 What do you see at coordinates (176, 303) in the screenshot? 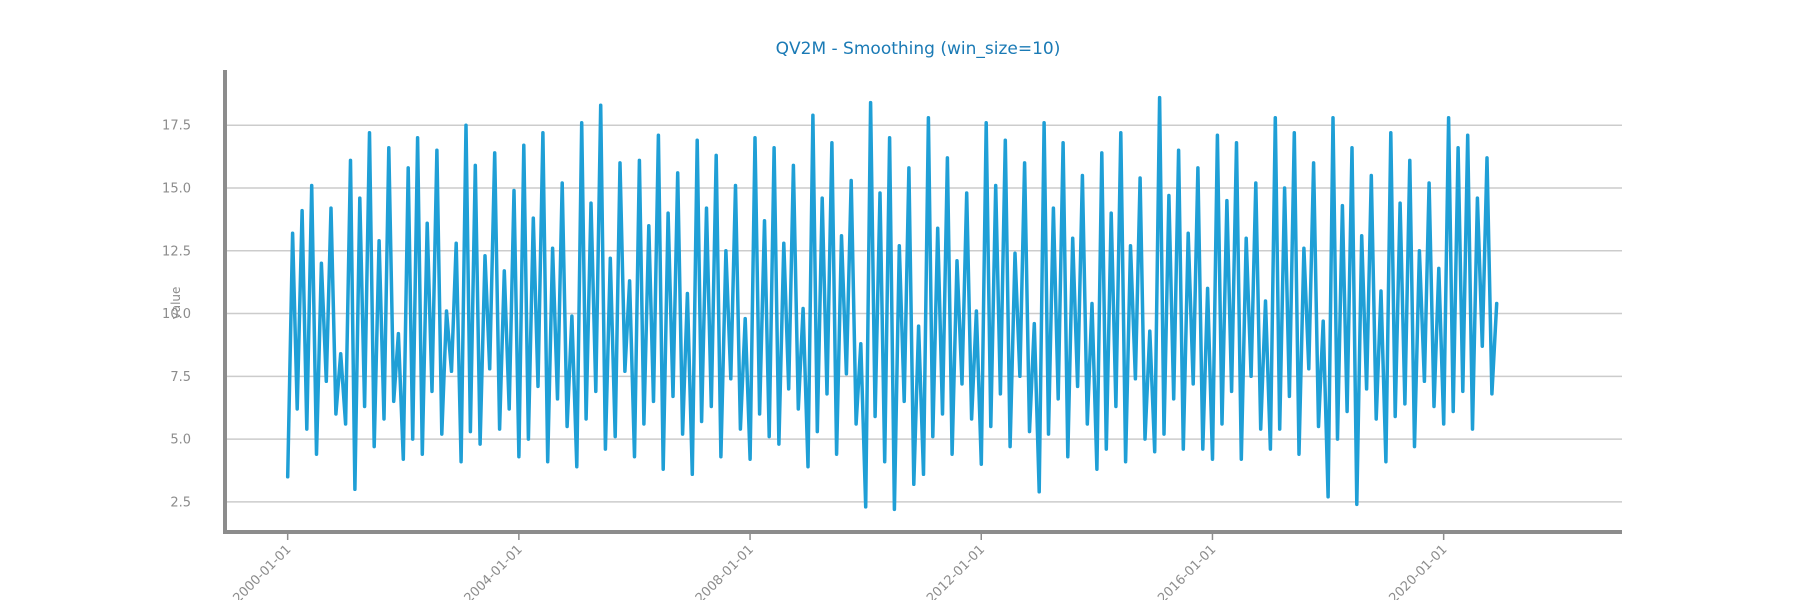
I see `y-axis-label: value` at bounding box center [176, 303].